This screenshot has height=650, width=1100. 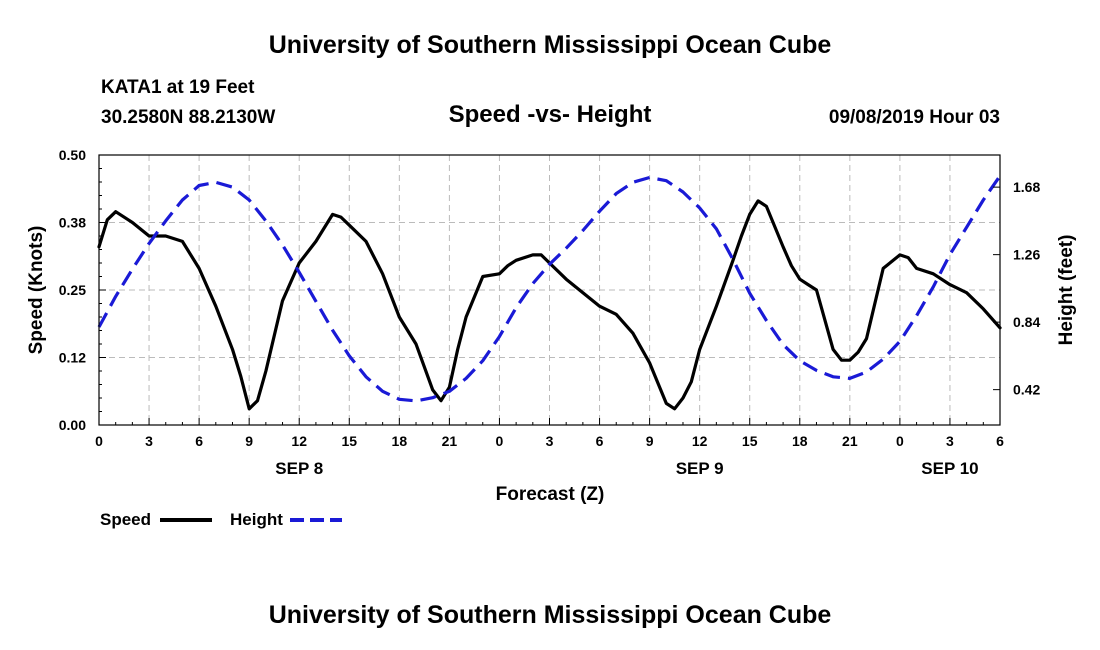 What do you see at coordinates (299, 468) in the screenshot?
I see `date-label: SEP 8` at bounding box center [299, 468].